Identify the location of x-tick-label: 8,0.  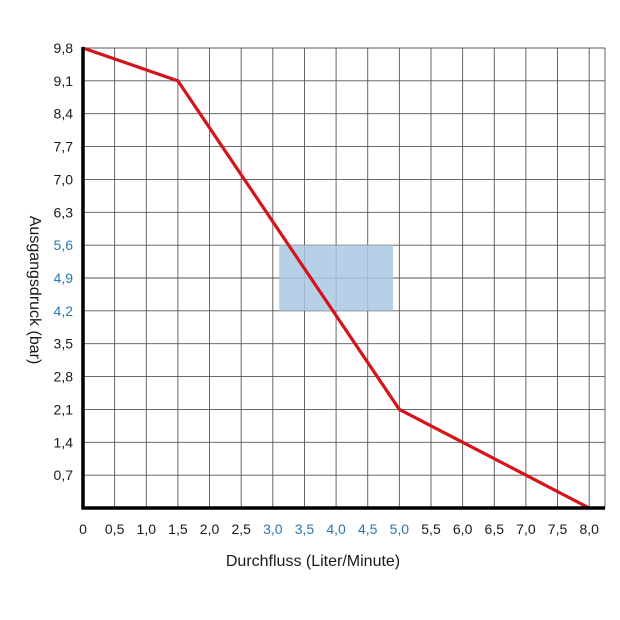
(589, 529).